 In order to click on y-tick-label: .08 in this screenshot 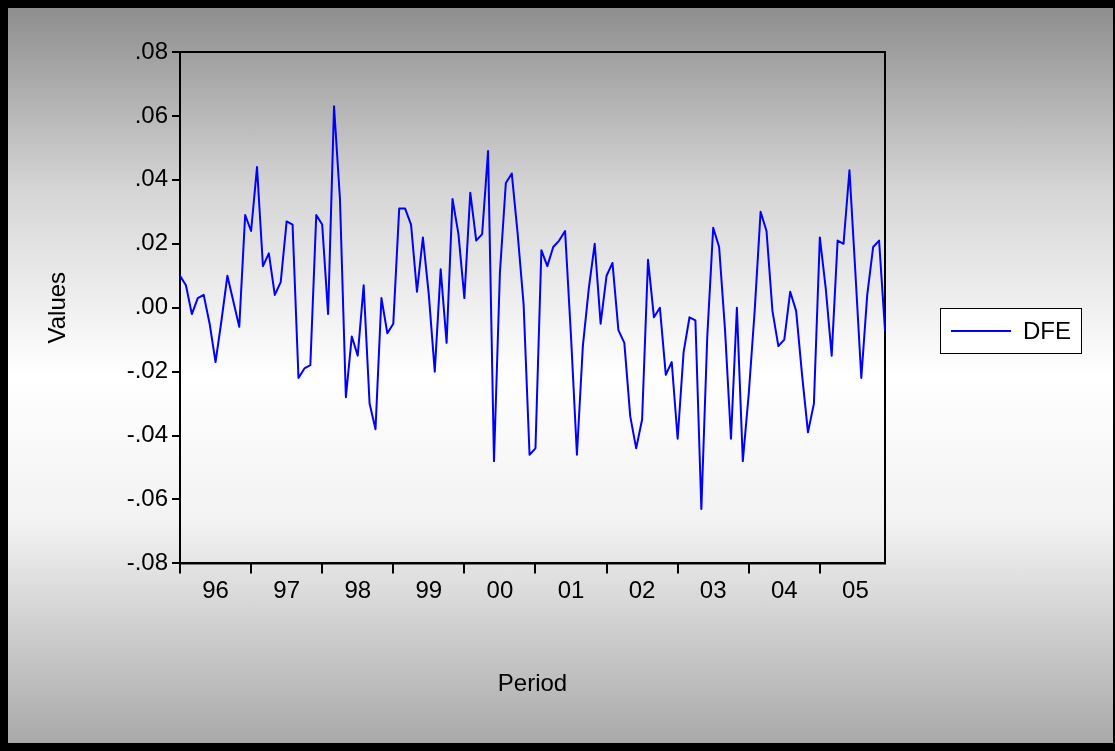, I will do `click(151, 50)`.